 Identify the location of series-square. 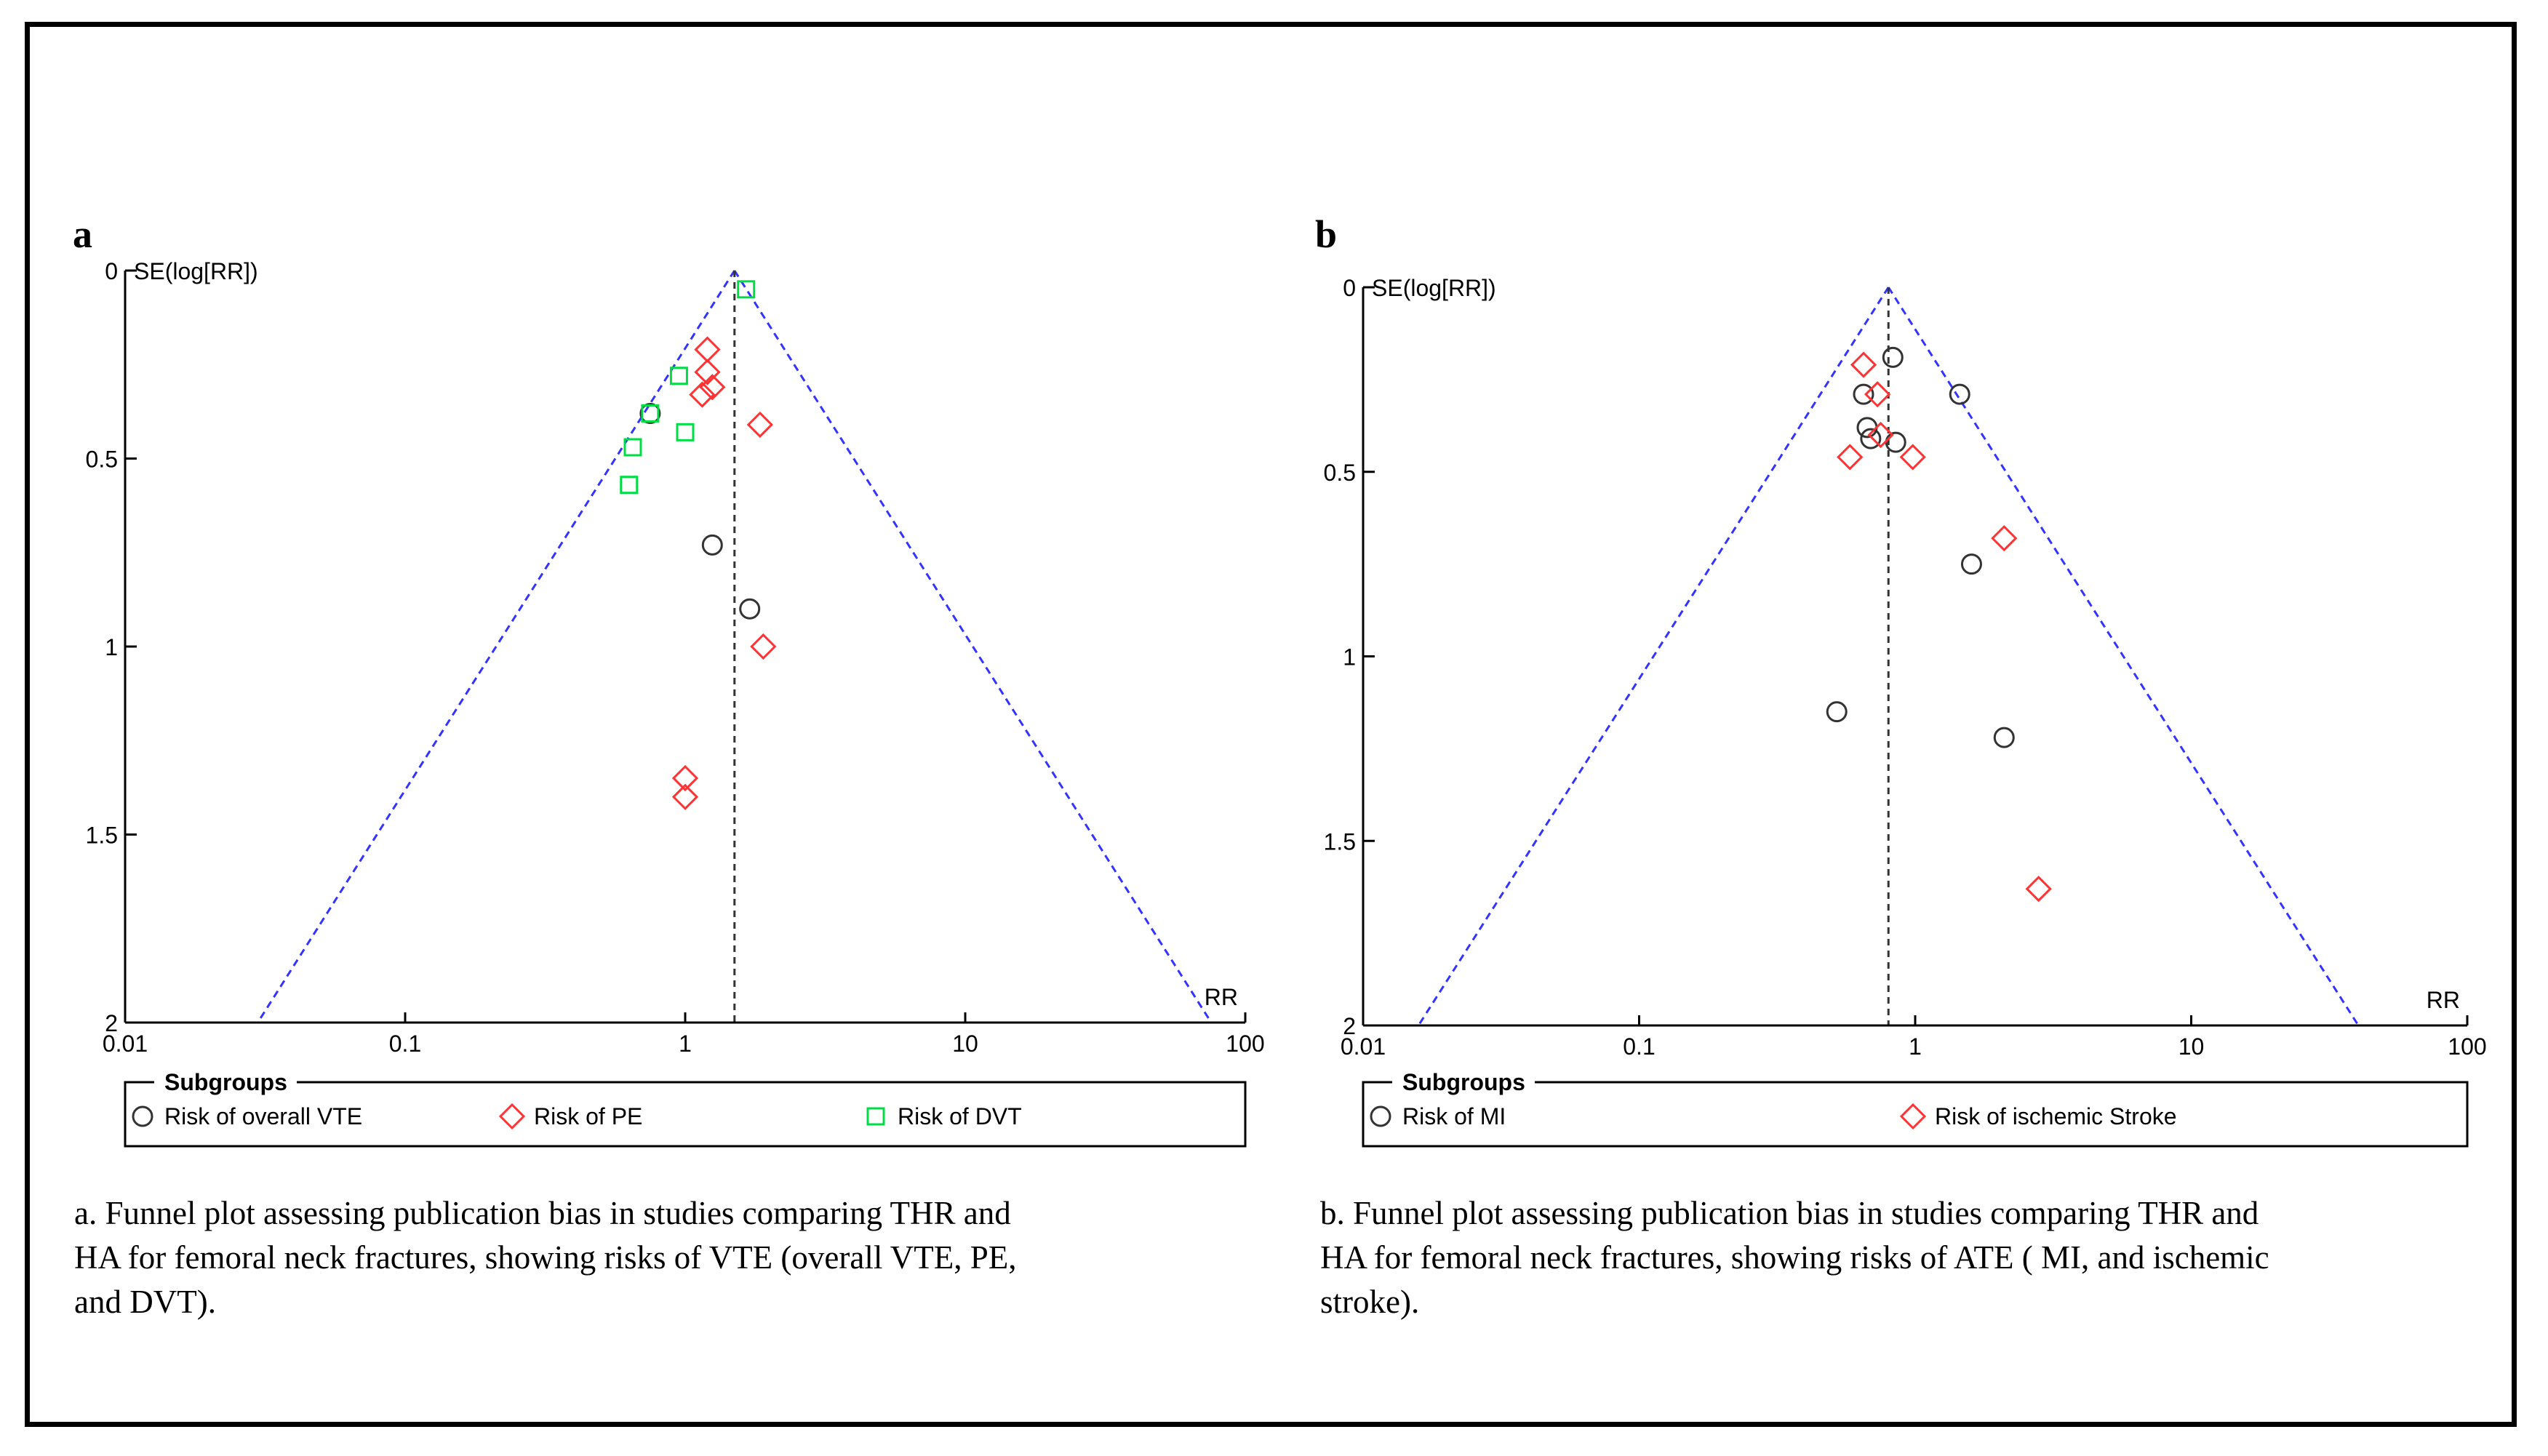
(688, 387).